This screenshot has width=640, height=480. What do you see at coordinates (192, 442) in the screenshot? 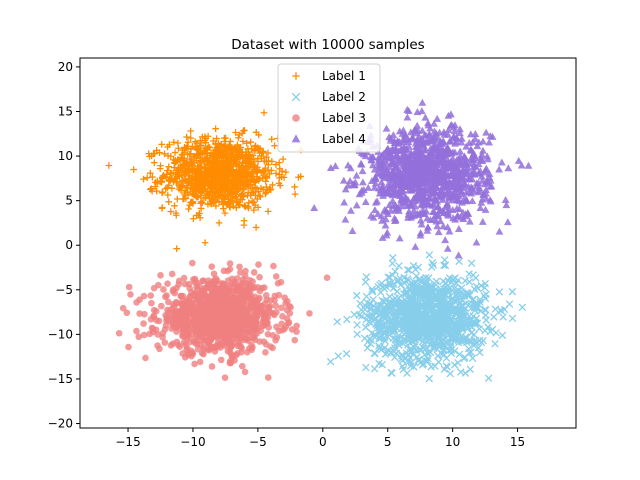
I see `x-tick-label: −10` at bounding box center [192, 442].